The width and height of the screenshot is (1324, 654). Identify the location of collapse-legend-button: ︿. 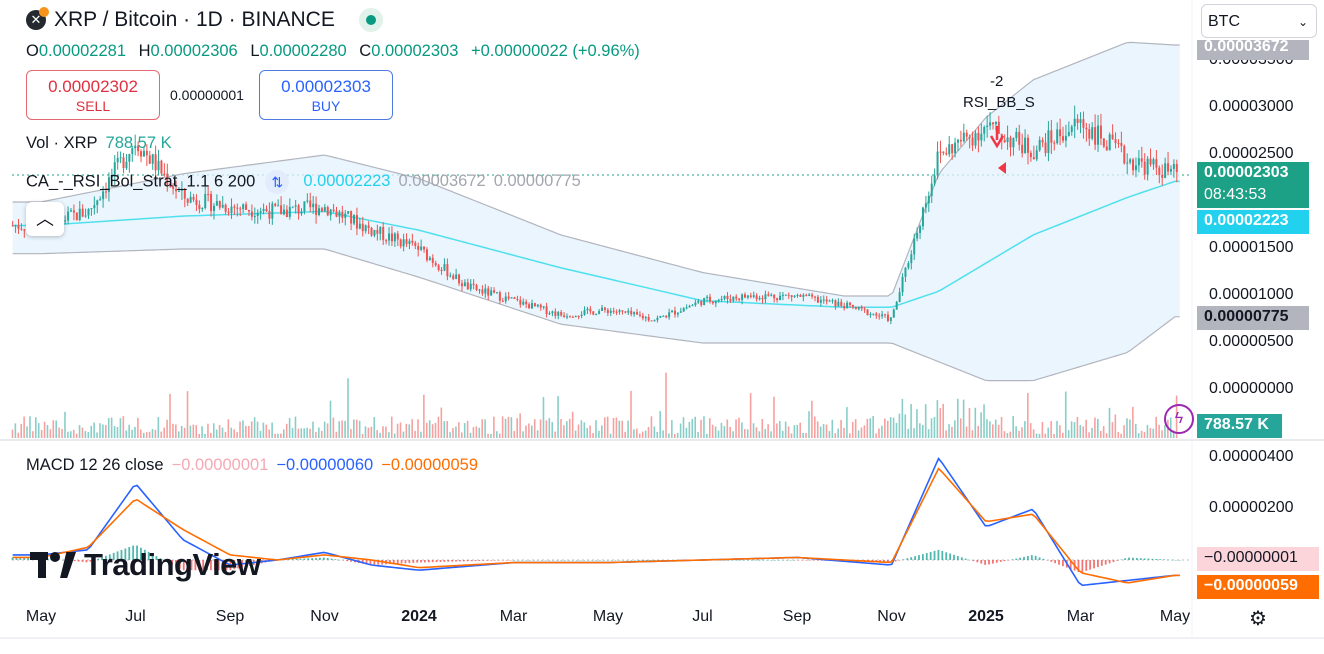
(45, 219).